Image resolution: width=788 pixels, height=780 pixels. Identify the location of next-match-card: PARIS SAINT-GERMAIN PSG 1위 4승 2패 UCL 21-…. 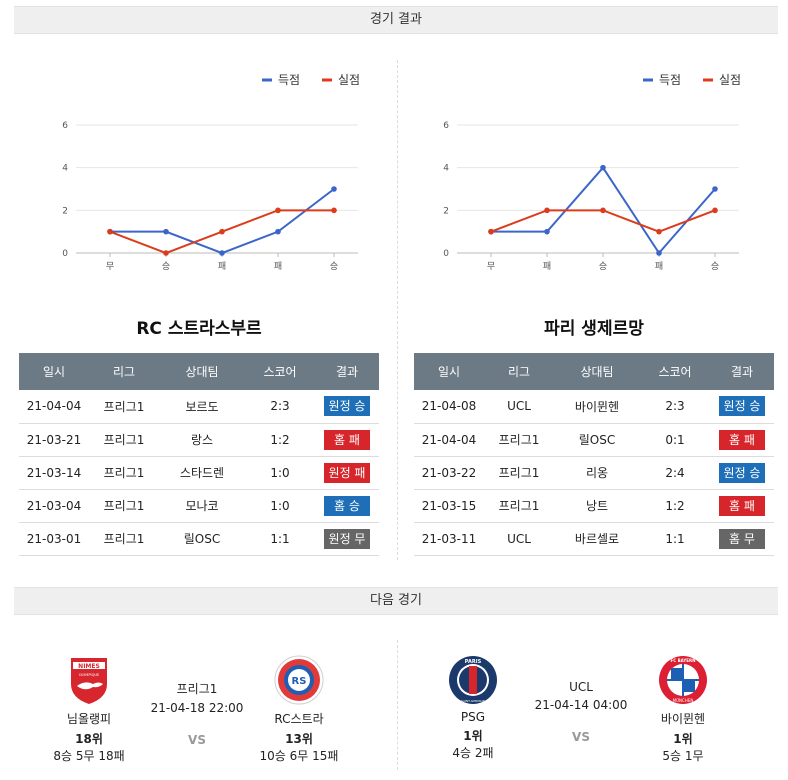
(588, 713).